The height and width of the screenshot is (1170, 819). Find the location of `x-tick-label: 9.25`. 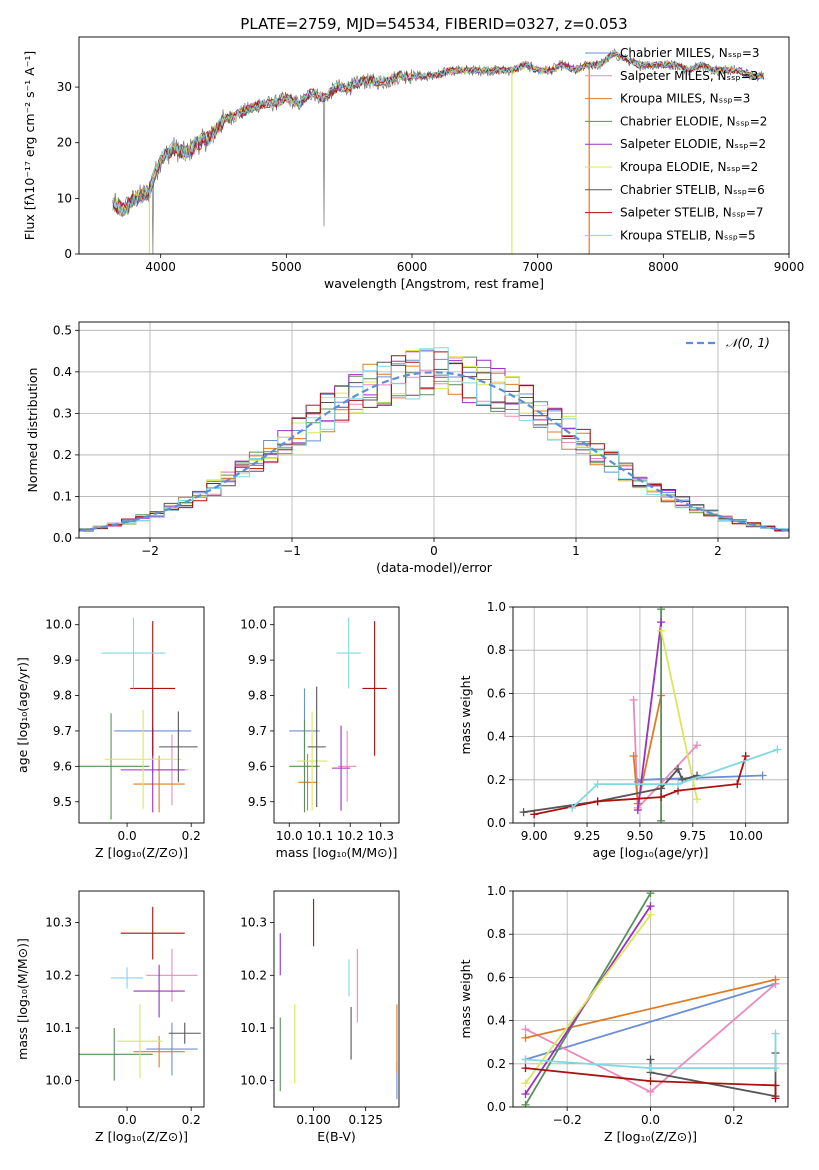

x-tick-label: 9.25 is located at coordinates (587, 836).